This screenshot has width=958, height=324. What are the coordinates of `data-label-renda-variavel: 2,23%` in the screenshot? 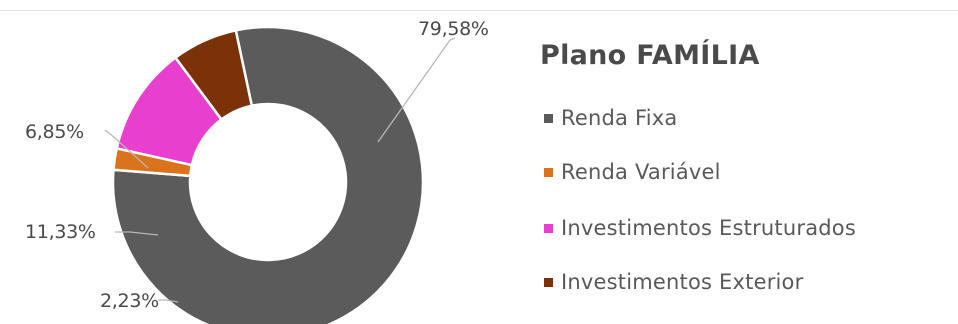 It's located at (129, 301).